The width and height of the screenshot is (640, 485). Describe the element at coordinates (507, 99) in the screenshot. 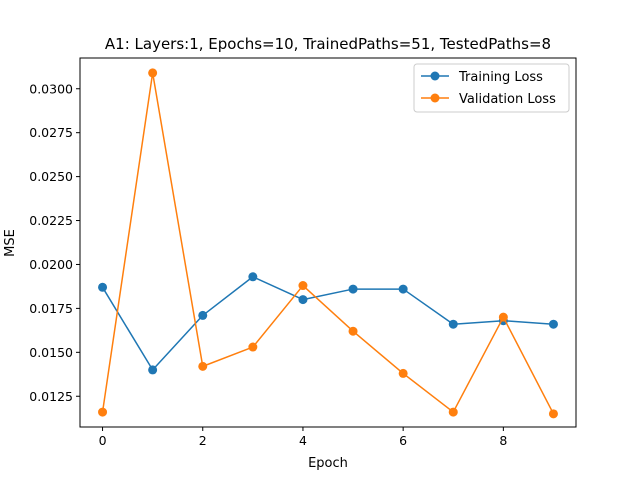

I see `legend-label-validation: Validation Loss` at that location.